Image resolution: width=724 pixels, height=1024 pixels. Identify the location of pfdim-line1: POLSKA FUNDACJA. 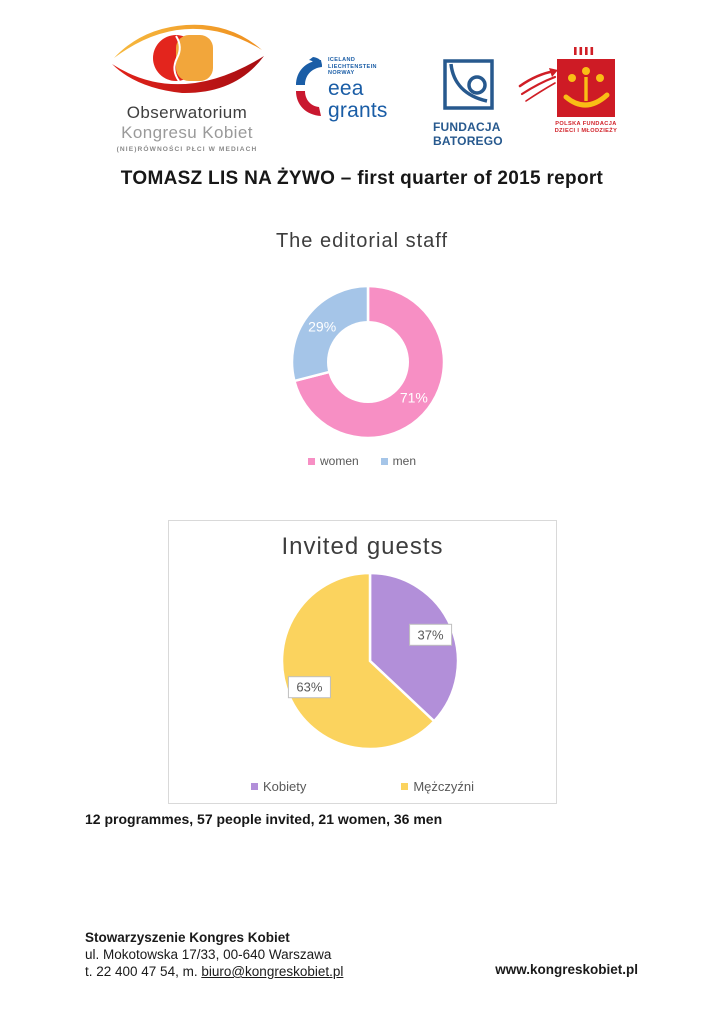
(585, 124).